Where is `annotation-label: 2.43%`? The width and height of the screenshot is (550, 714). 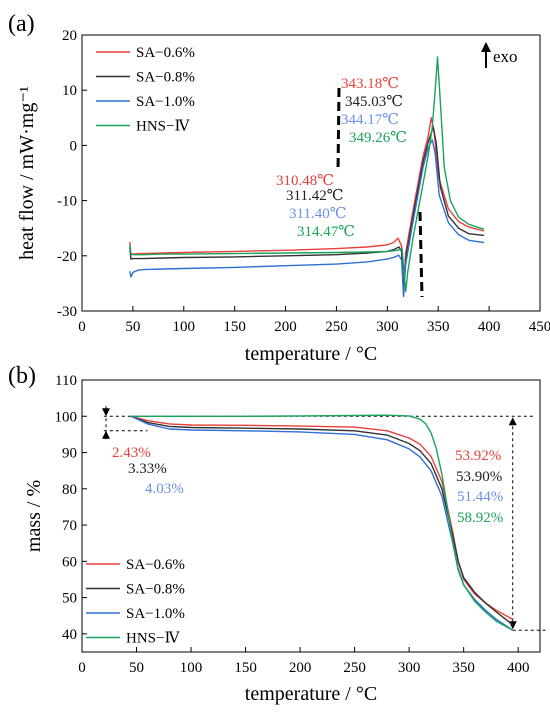
annotation-label: 2.43% is located at coordinates (131, 453).